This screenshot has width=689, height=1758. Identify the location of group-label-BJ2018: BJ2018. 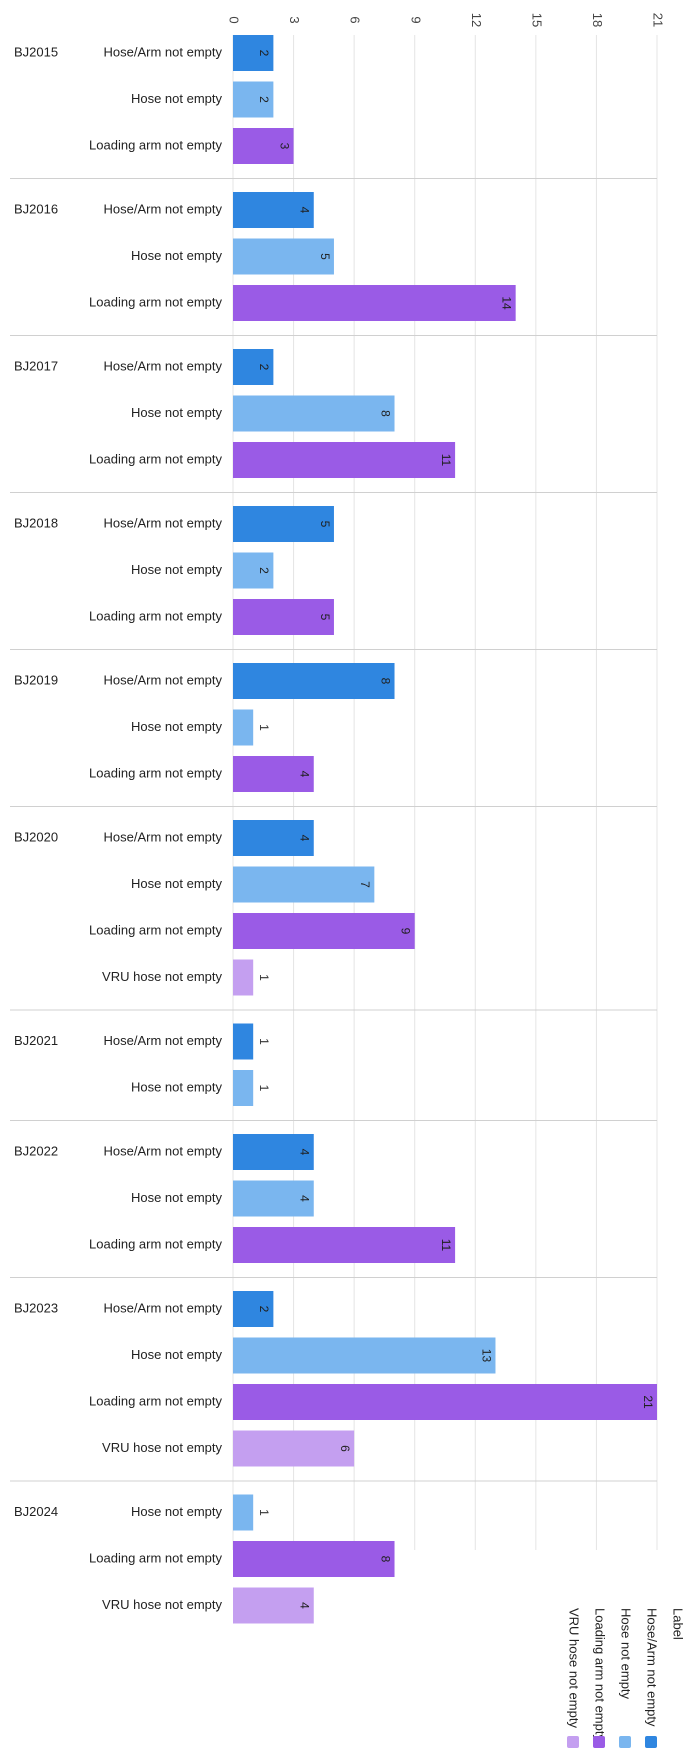
(36, 522).